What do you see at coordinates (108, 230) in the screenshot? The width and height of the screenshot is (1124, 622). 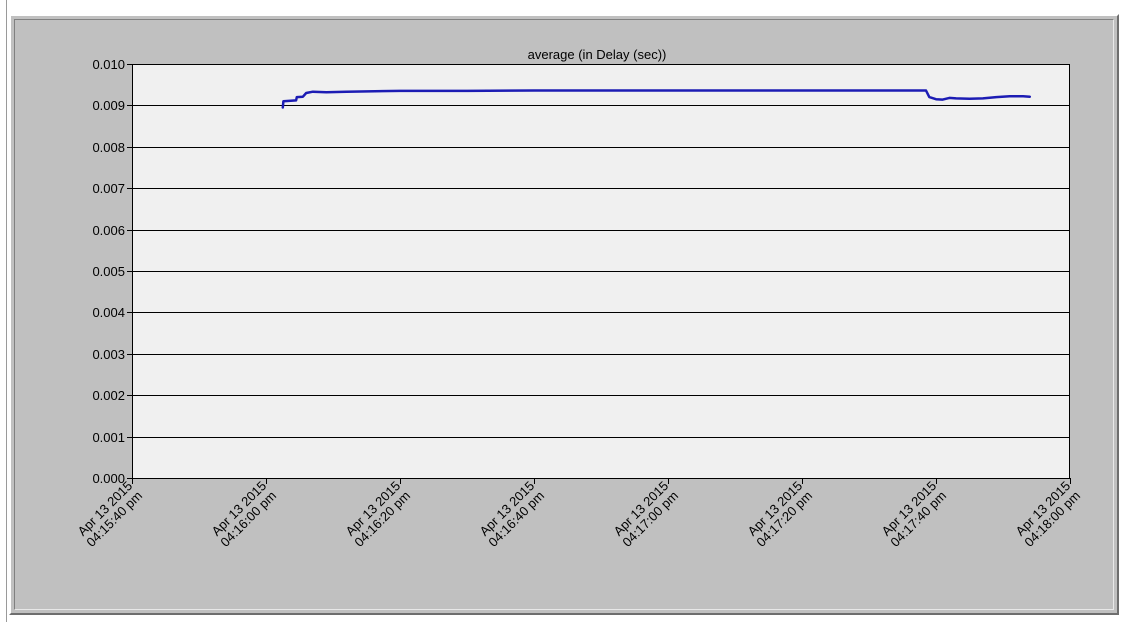 I see `y-tick-label: 0.006` at bounding box center [108, 230].